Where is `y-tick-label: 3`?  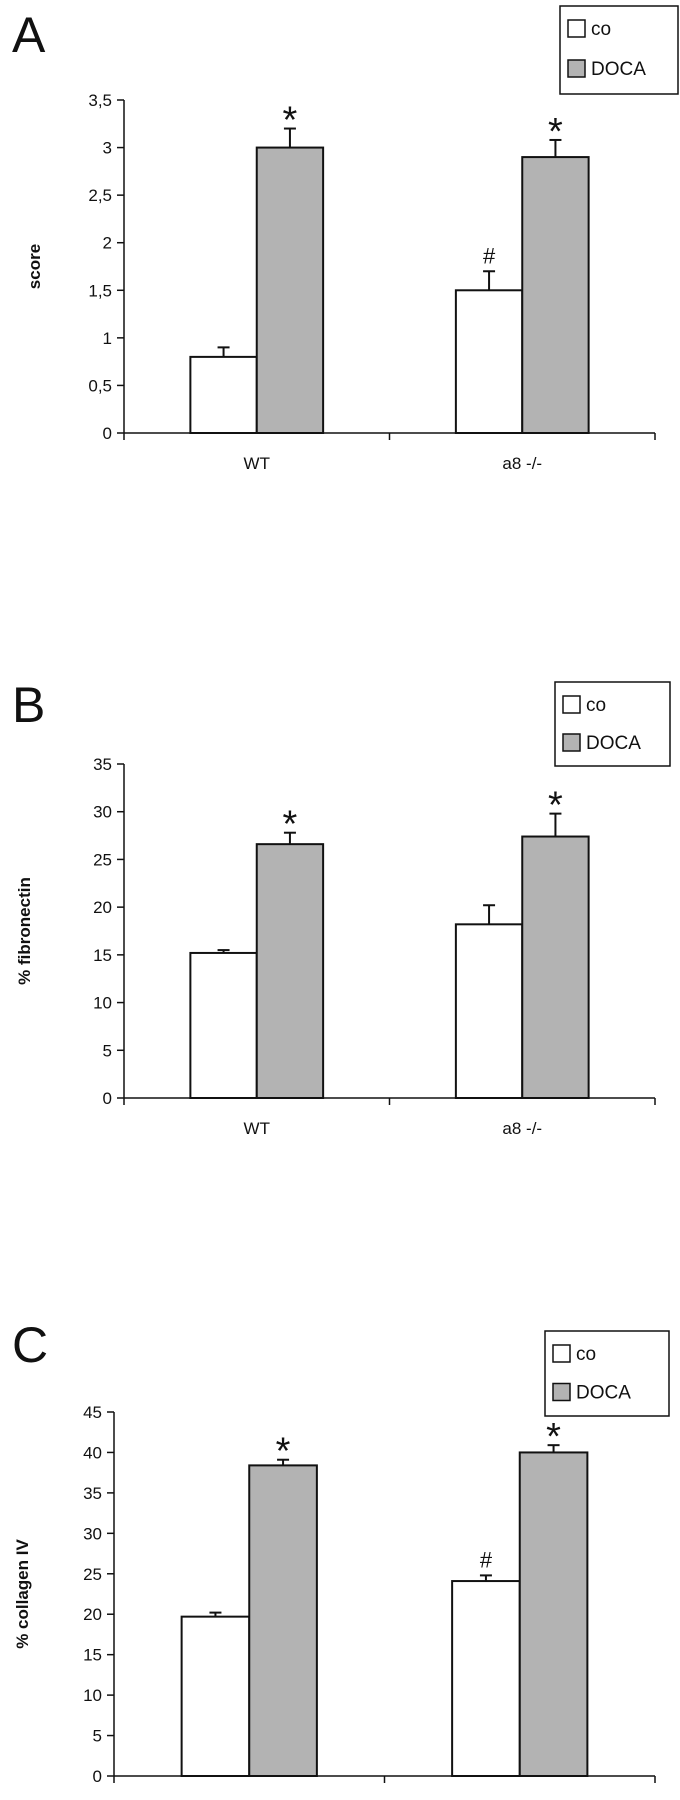
y-tick-label: 3 is located at coordinates (107, 148).